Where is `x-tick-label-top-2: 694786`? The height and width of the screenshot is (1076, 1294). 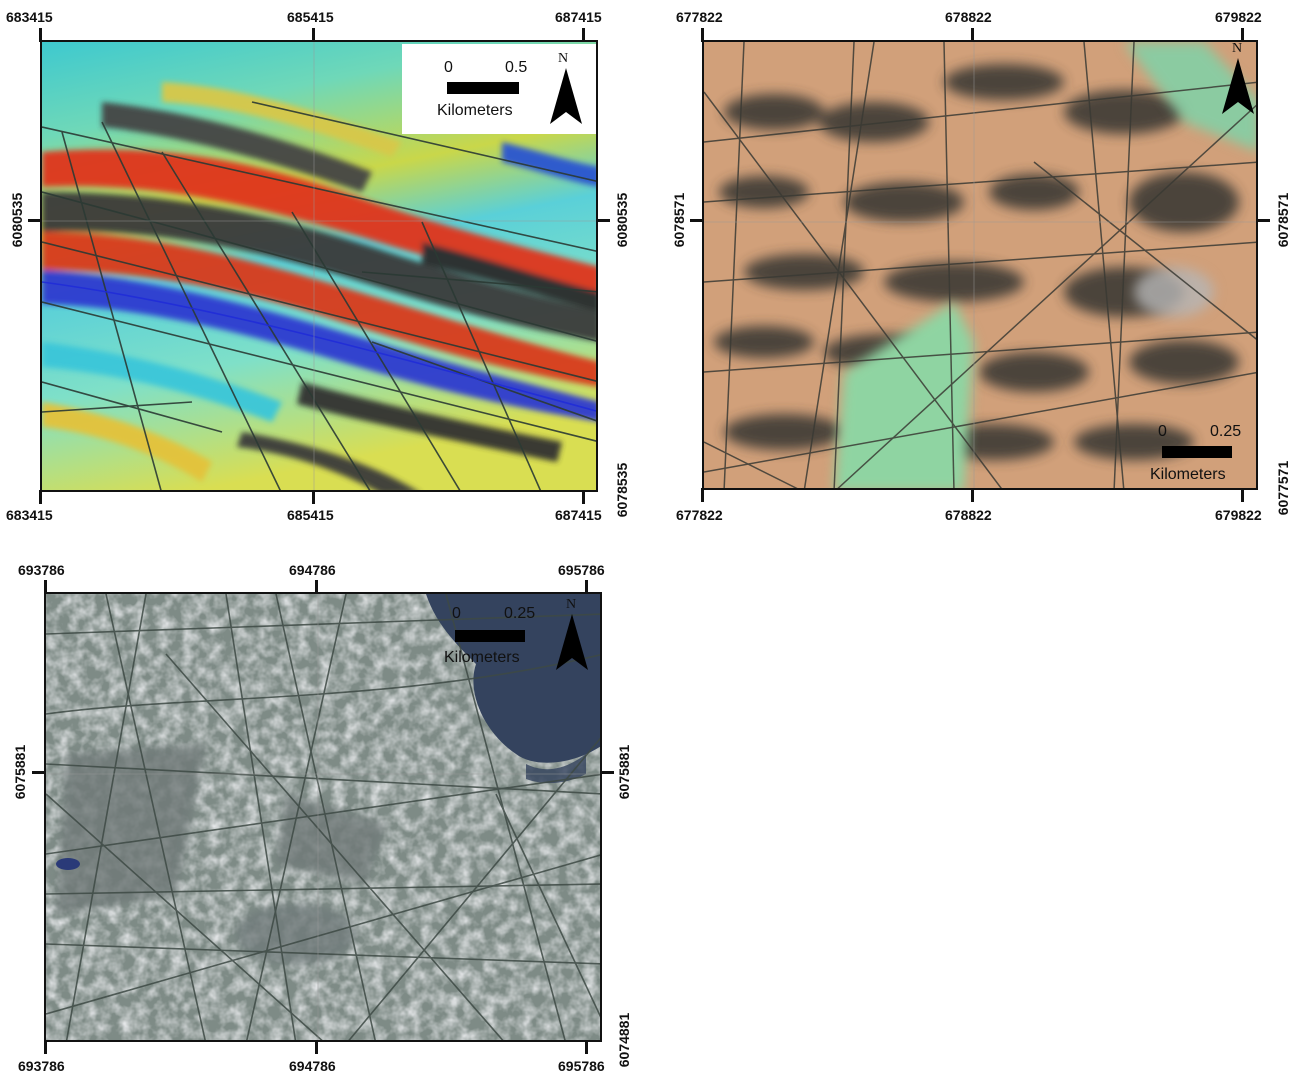 x-tick-label-top-2: 694786 is located at coordinates (312, 570).